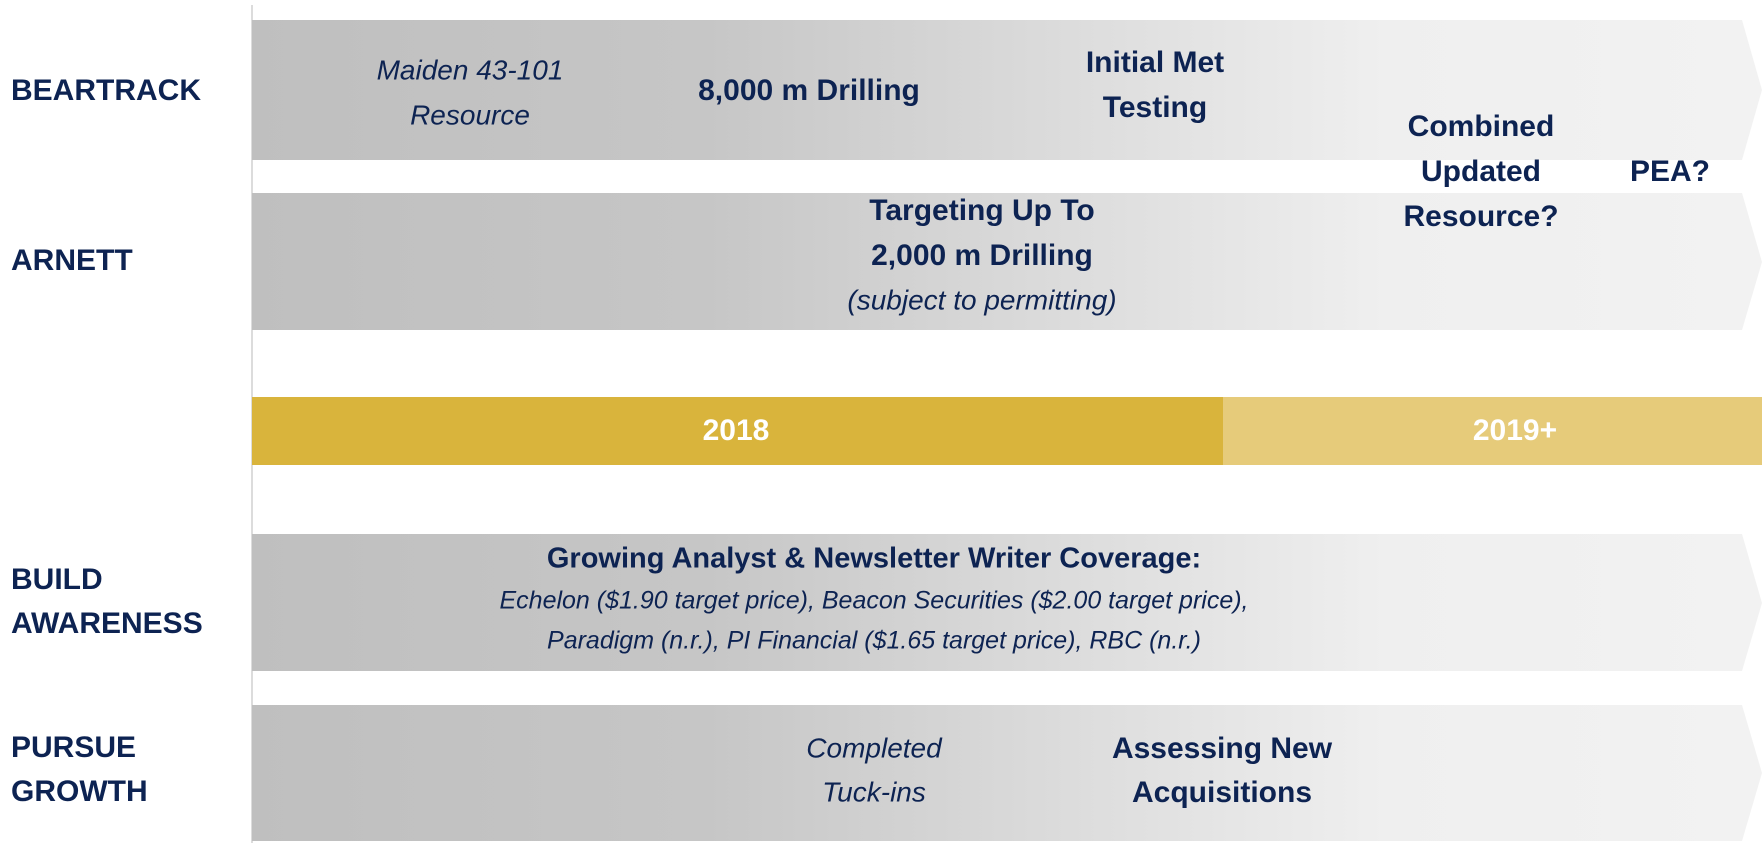 The height and width of the screenshot is (843, 1762). What do you see at coordinates (106, 90) in the screenshot?
I see `row-label: BEARTRACK` at bounding box center [106, 90].